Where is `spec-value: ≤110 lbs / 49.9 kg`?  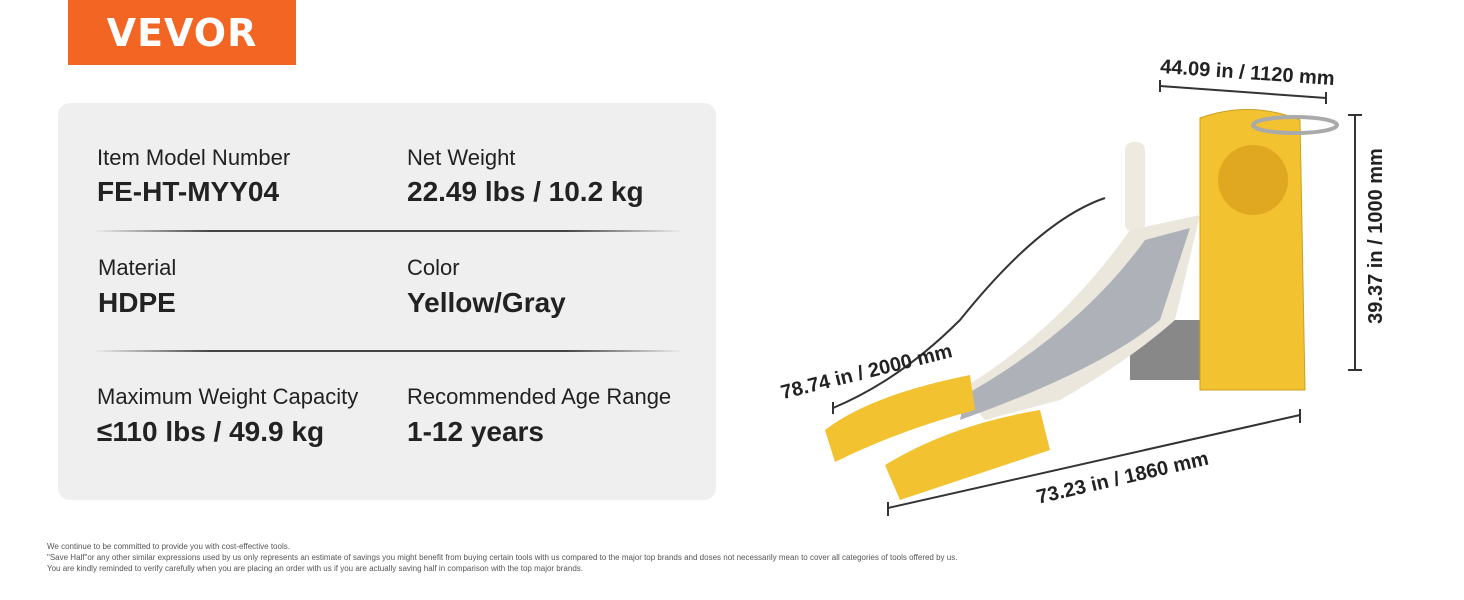 spec-value: ≤110 lbs / 49.9 kg is located at coordinates (211, 431).